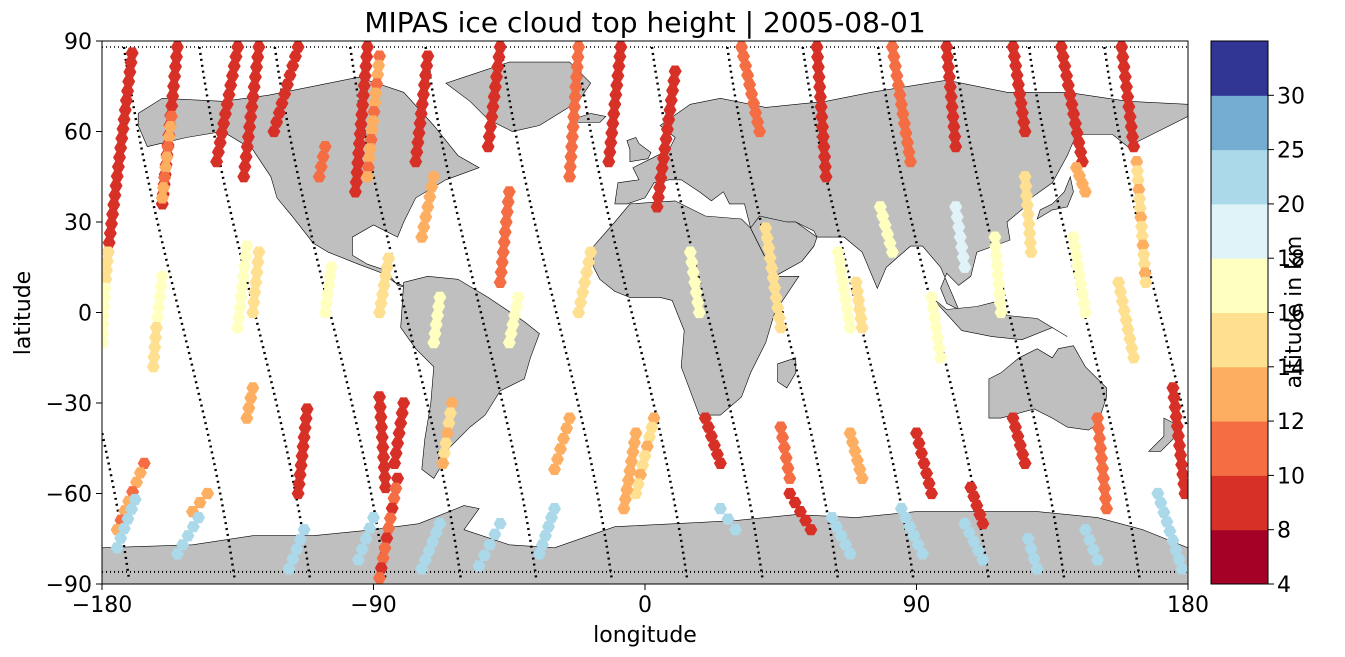 The height and width of the screenshot is (657, 1345). Describe the element at coordinates (1284, 531) in the screenshot. I see `colorbar-tick-label: 8` at that location.